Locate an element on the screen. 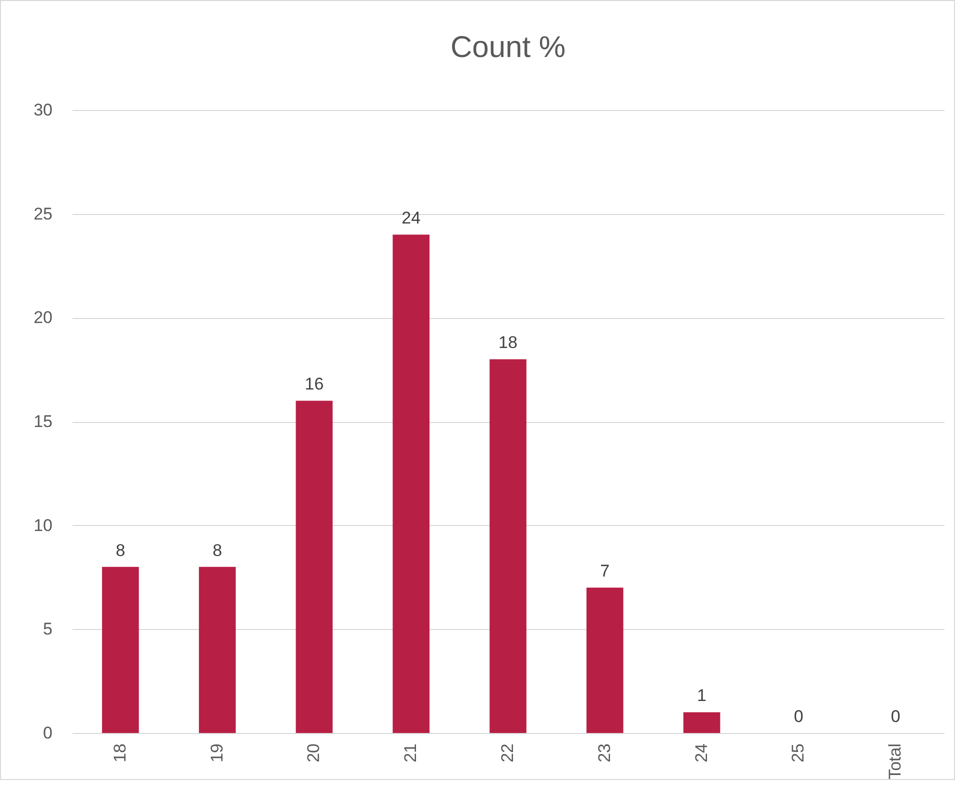 Image resolution: width=960 pixels, height=785 pixels. data-label: 1 is located at coordinates (702, 696).